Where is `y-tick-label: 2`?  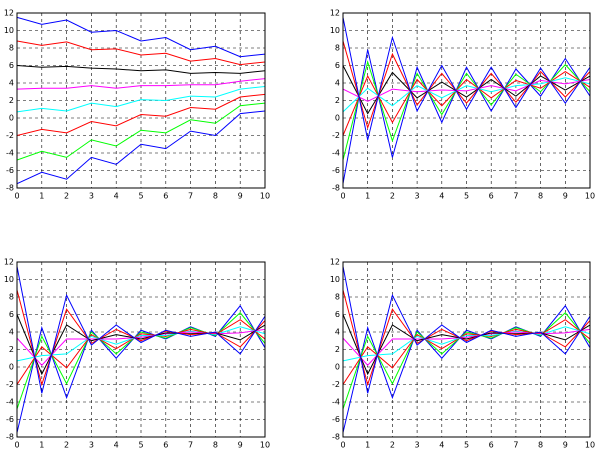
y-tick-label: 2 is located at coordinates (11, 349).